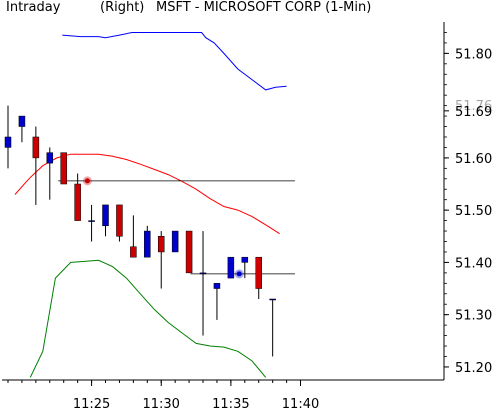 Image resolution: width=496 pixels, height=415 pixels. Describe the element at coordinates (473, 106) in the screenshot. I see `y-tick-label-overlapped: 51.76` at that location.